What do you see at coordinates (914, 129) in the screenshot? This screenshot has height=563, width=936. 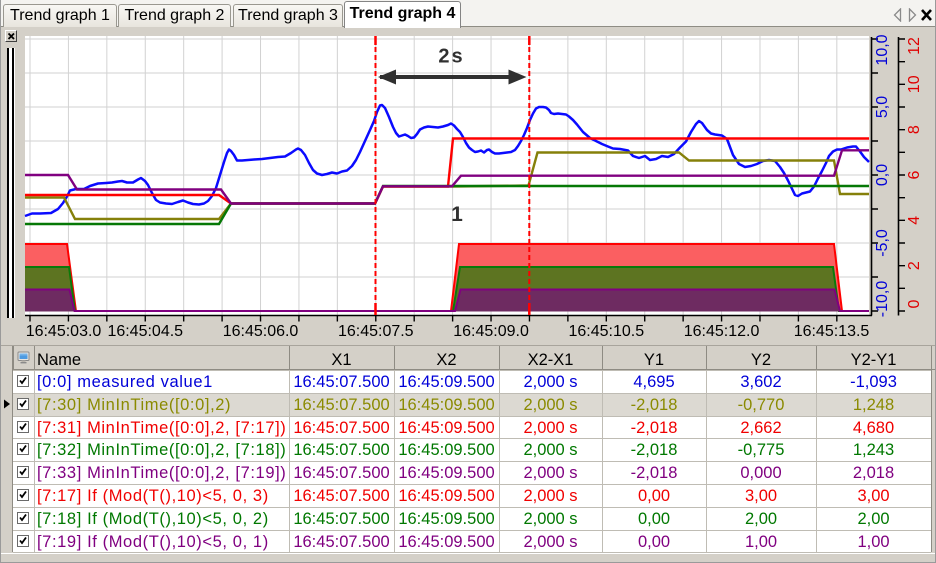 I see `svg-text: 8` at bounding box center [914, 129].